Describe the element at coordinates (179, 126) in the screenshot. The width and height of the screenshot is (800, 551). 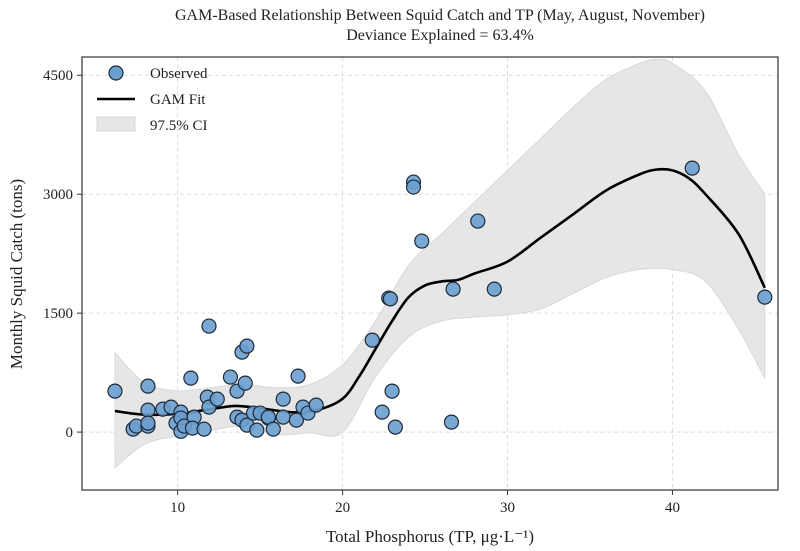
I see `legend-ci-label: 97.5% CI` at that location.